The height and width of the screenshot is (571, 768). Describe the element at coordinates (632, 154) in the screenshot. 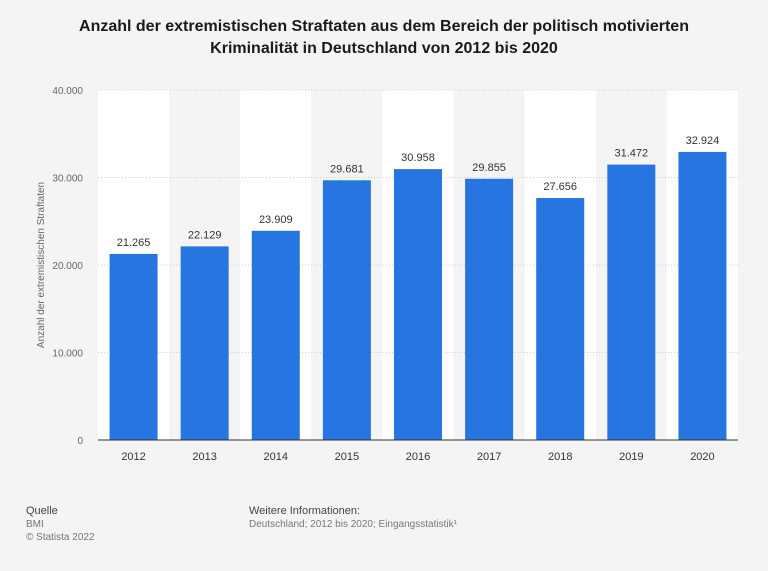

I see `bar-value-label: 31.472` at that location.